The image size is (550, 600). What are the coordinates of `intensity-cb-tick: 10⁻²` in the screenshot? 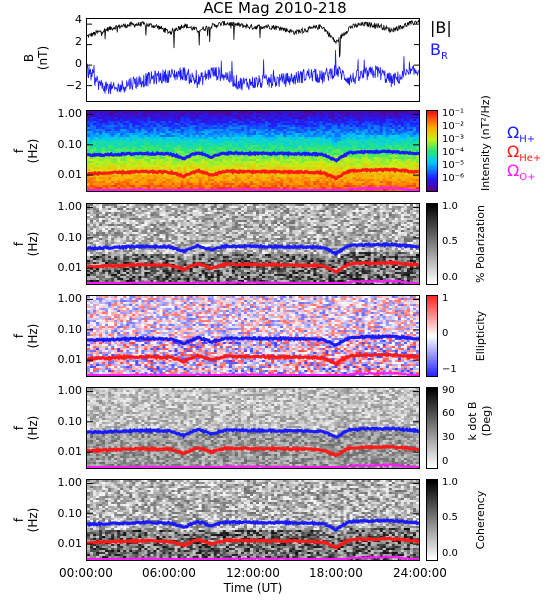 It's located at (453, 126).